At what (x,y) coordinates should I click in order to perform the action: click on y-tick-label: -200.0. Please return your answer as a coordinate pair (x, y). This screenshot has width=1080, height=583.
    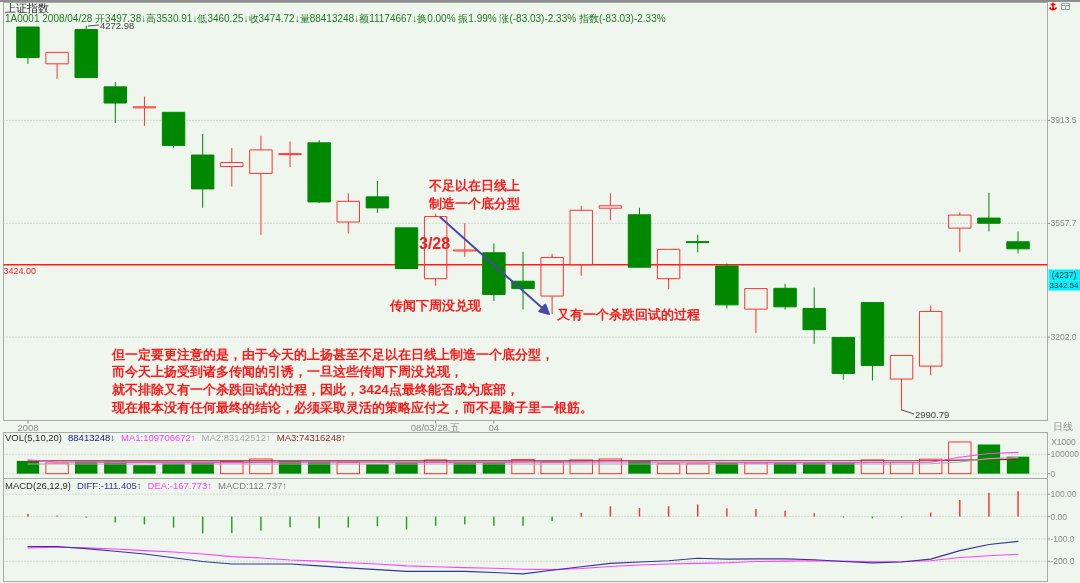
    Looking at the image, I should click on (1062, 561).